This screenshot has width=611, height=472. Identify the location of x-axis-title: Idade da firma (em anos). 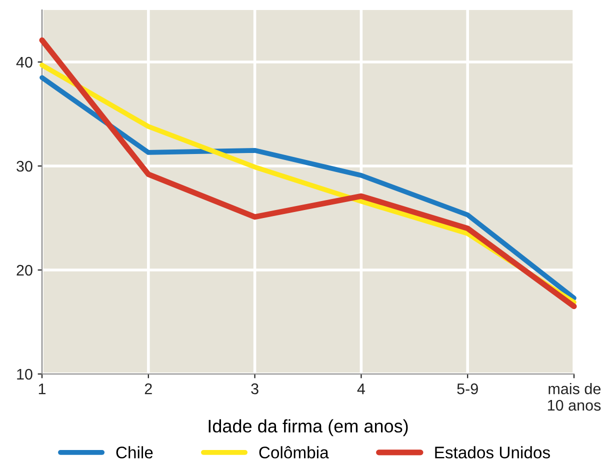
(308, 427).